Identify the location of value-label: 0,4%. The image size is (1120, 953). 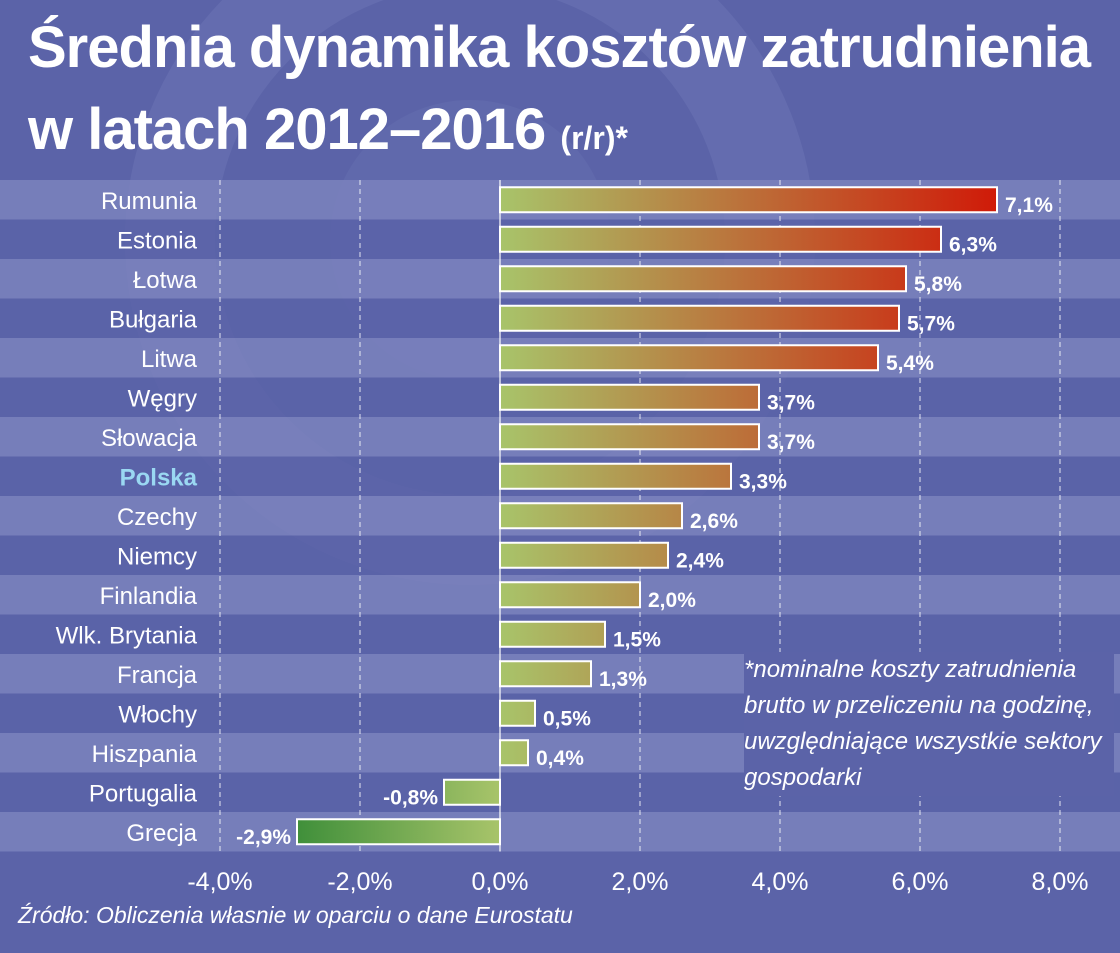
(560, 758).